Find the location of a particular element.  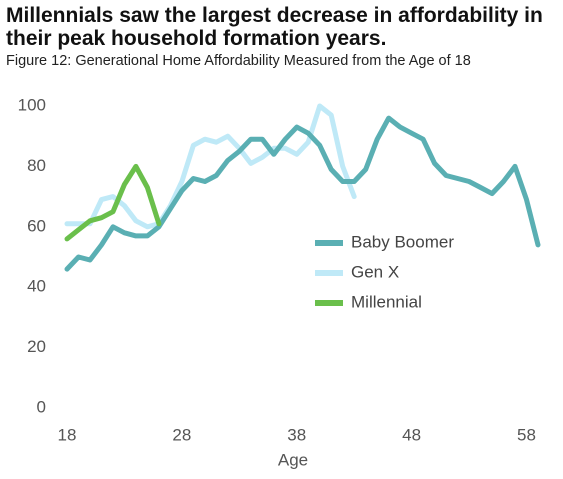

x-tick-label: 38 is located at coordinates (296, 434).